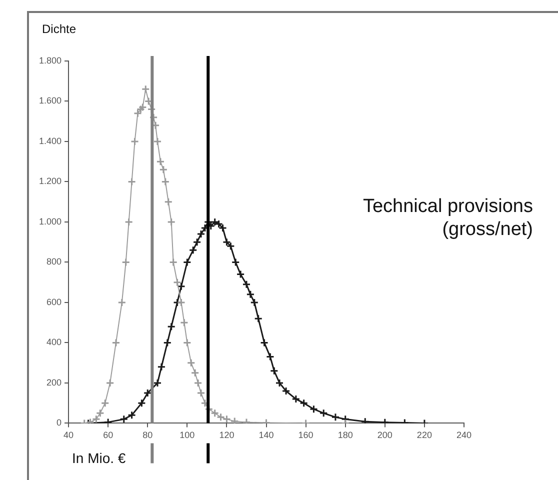 The width and height of the screenshot is (558, 480). What do you see at coordinates (424, 435) in the screenshot?
I see `x-tick-label: 220` at bounding box center [424, 435].